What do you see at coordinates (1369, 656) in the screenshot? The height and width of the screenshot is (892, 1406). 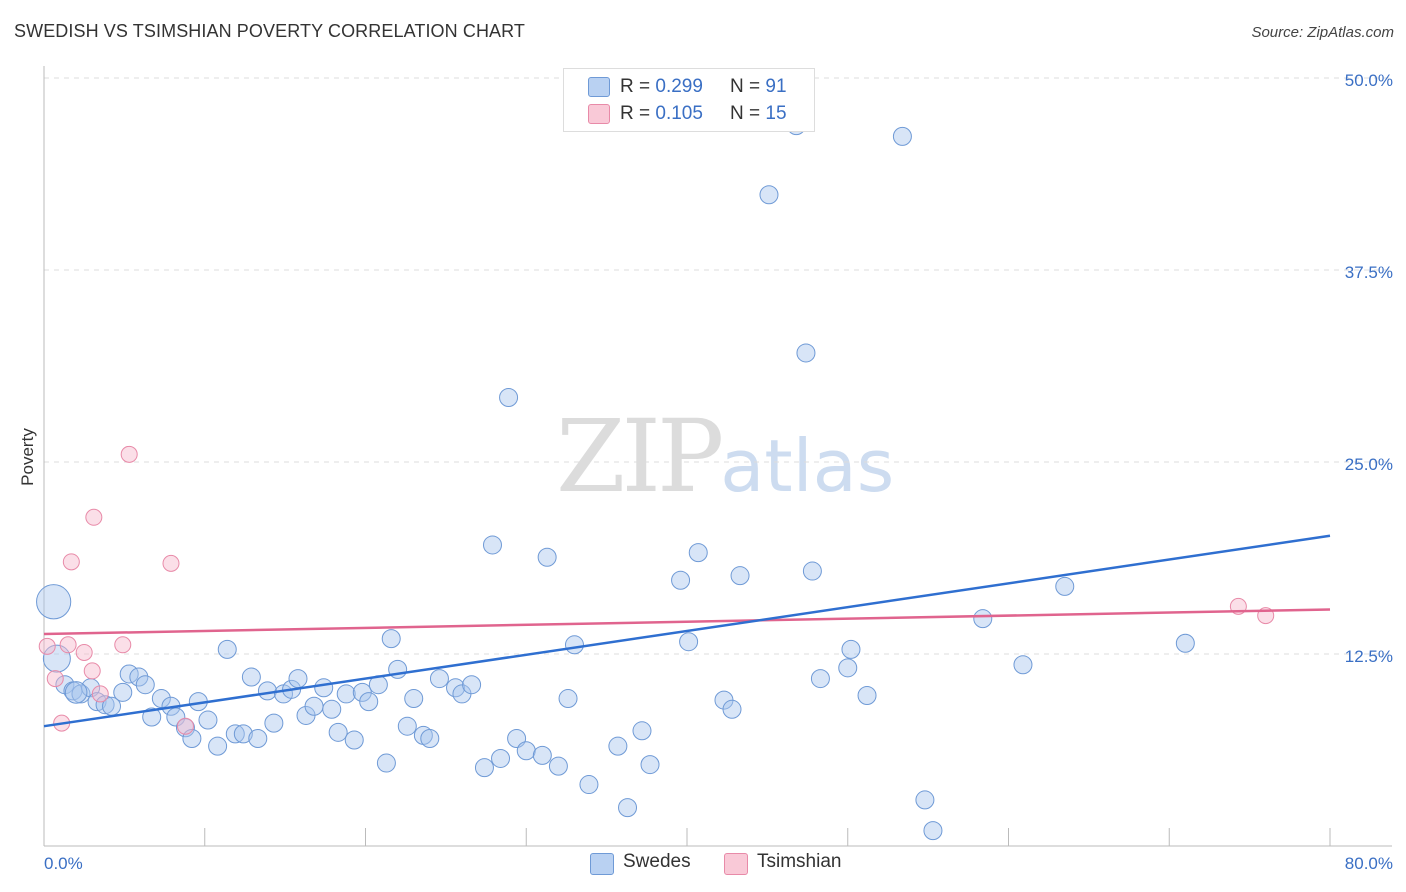 I see `y-tick-label: 12.5%` at bounding box center [1369, 656].